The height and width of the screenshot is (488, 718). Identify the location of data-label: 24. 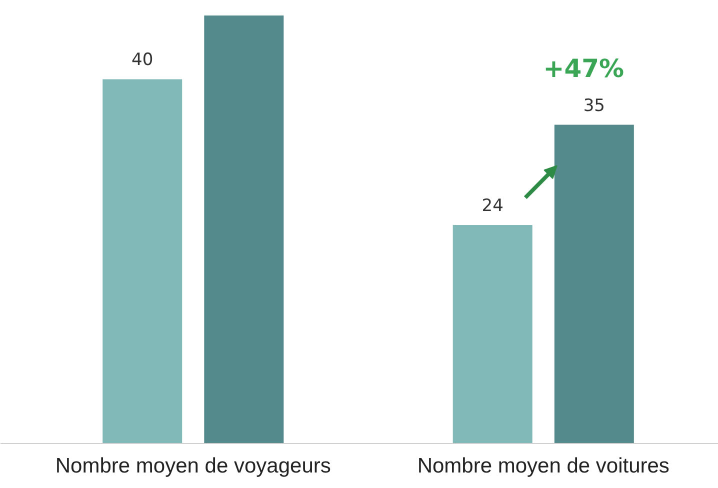
(493, 206).